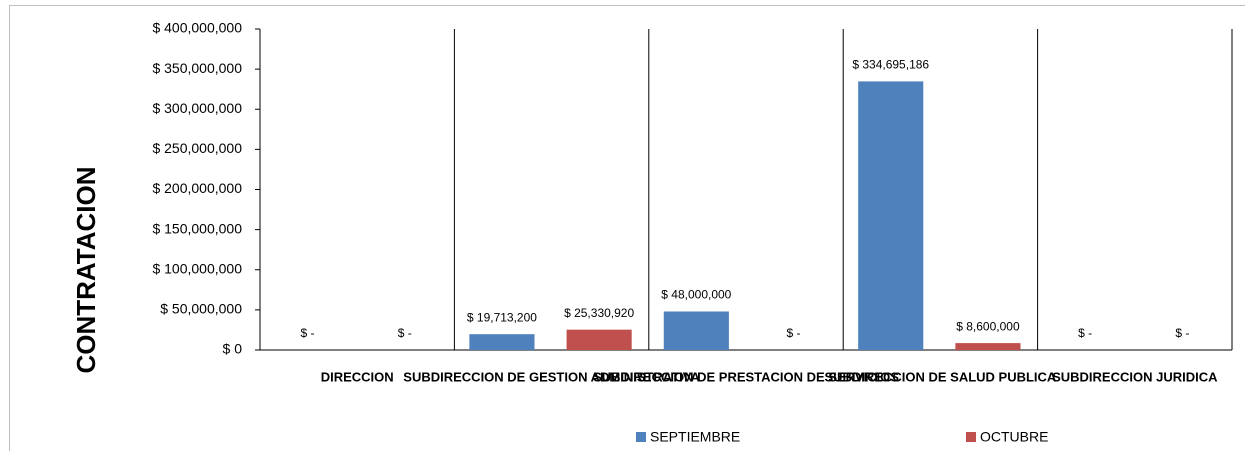 The width and height of the screenshot is (1245, 451). I want to click on y-tick-label: $ 100,000,000, so click(197, 268).